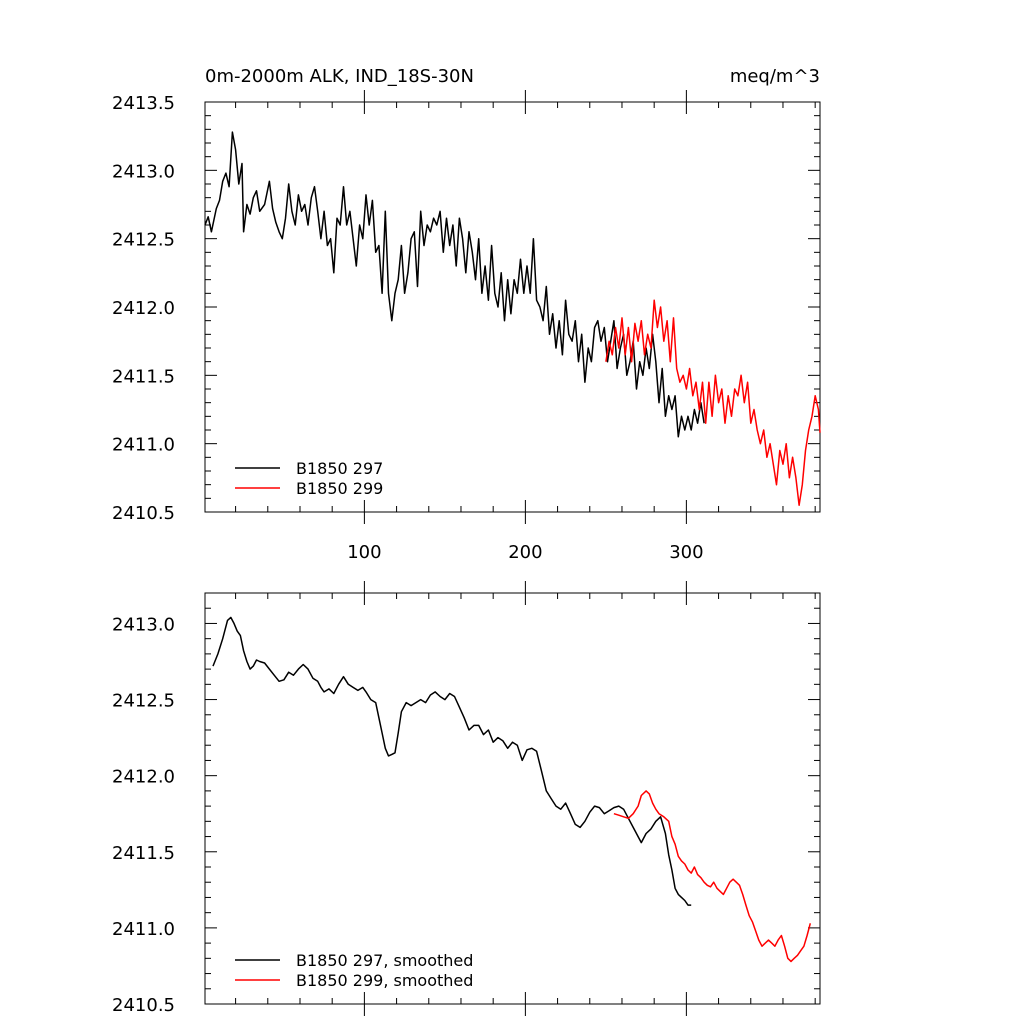 The image size is (1024, 1024). I want to click on top-ytick-label: 2413.5, so click(143, 103).